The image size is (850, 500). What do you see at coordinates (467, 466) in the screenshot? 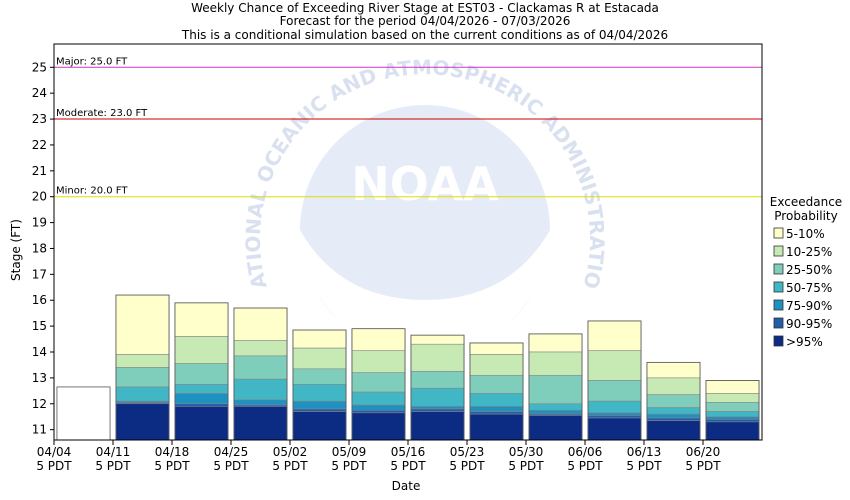
I see `x-tick-time-7: 5 PDT` at bounding box center [467, 466].